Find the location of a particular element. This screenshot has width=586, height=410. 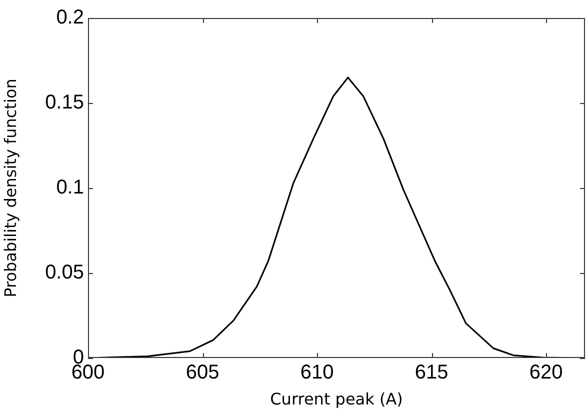

x-tick-label: 610 is located at coordinates (317, 373).